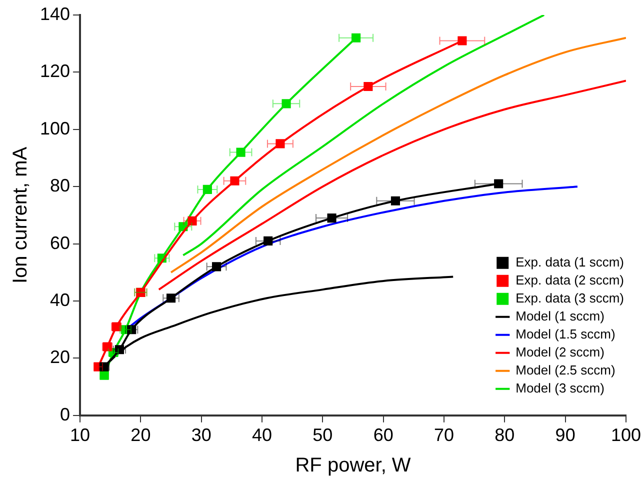 The width and height of the screenshot is (644, 487). What do you see at coordinates (383, 435) in the screenshot?
I see `x-tick-label: 60` at bounding box center [383, 435].